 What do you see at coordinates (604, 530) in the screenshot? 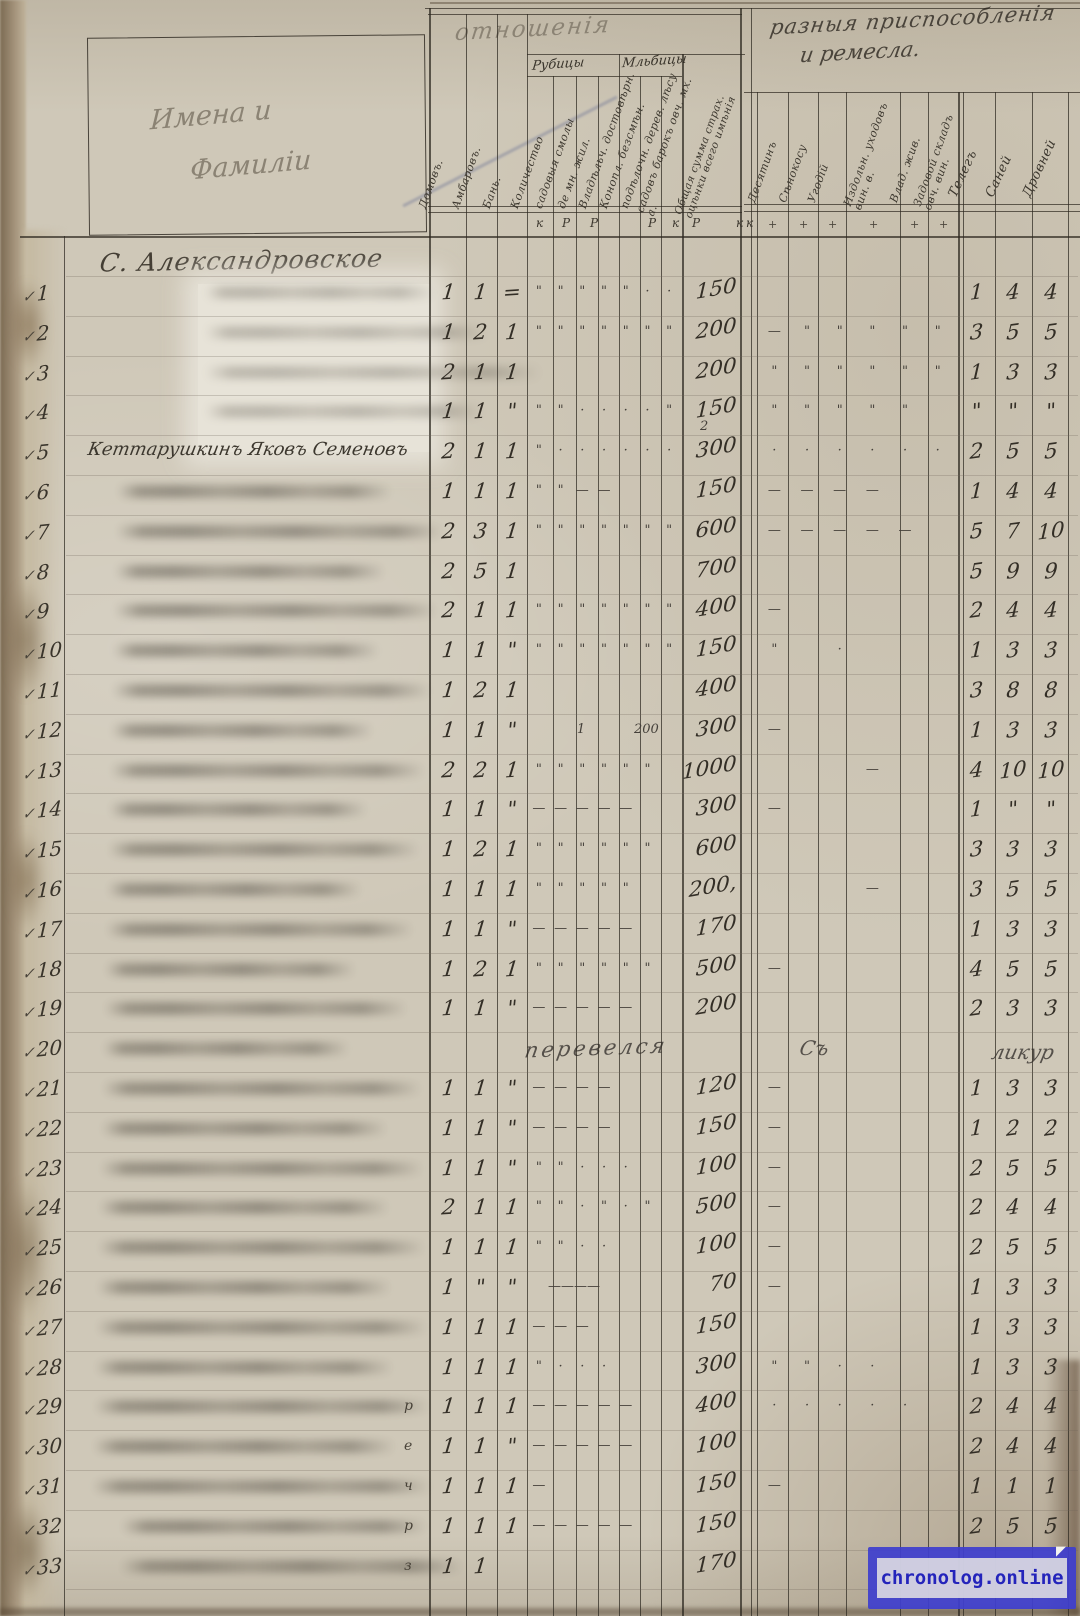
I see `ditto-marks: " " " " " " "` at bounding box center [604, 530].